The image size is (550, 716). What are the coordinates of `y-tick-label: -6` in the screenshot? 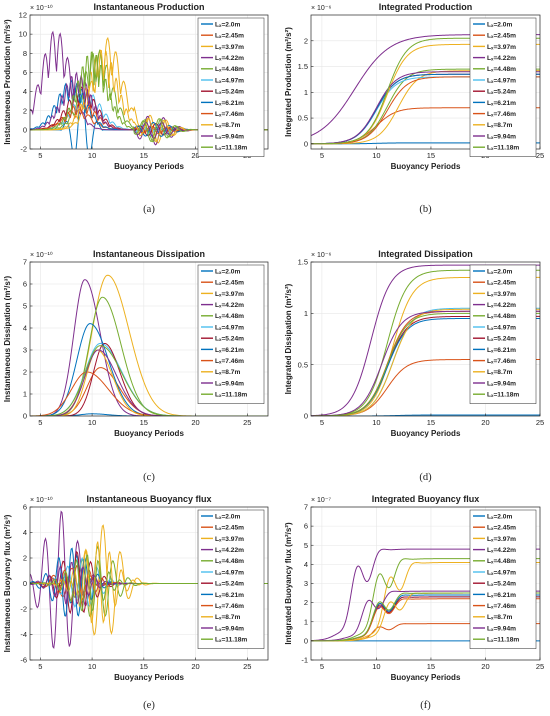 It's located at (23, 660).